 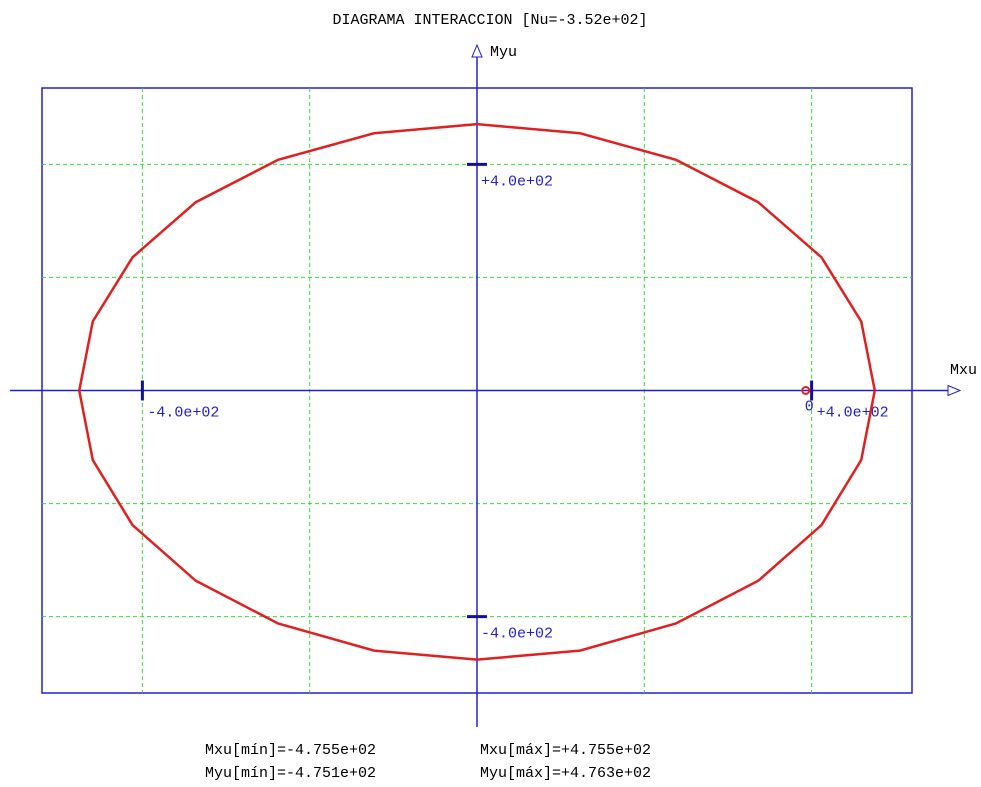 What do you see at coordinates (963, 370) in the screenshot?
I see `x-axis-label: Mxu` at bounding box center [963, 370].